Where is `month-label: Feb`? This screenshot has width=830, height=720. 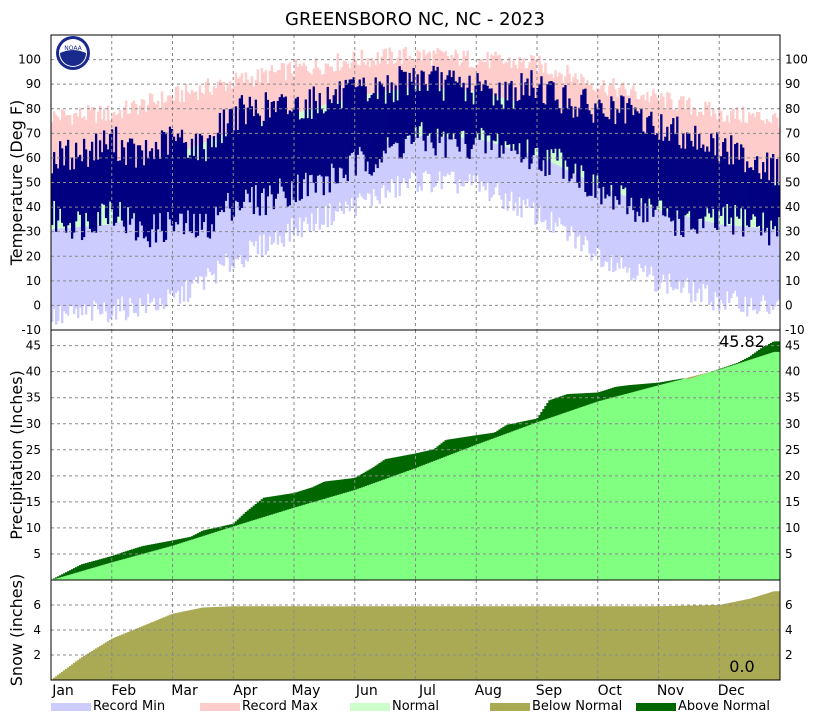 month-label: Feb is located at coordinates (123, 691).